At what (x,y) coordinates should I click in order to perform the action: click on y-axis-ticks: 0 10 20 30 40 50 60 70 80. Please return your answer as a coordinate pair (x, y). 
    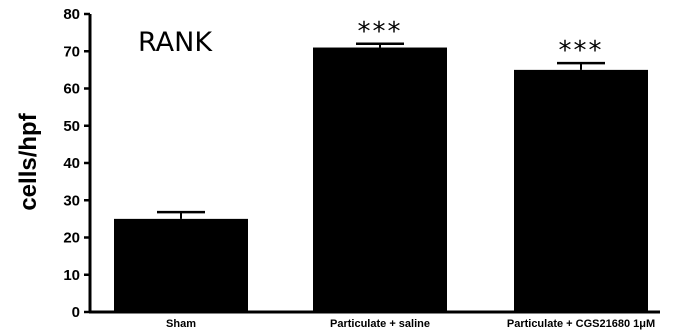
    Looking at the image, I should click on (76, 163).